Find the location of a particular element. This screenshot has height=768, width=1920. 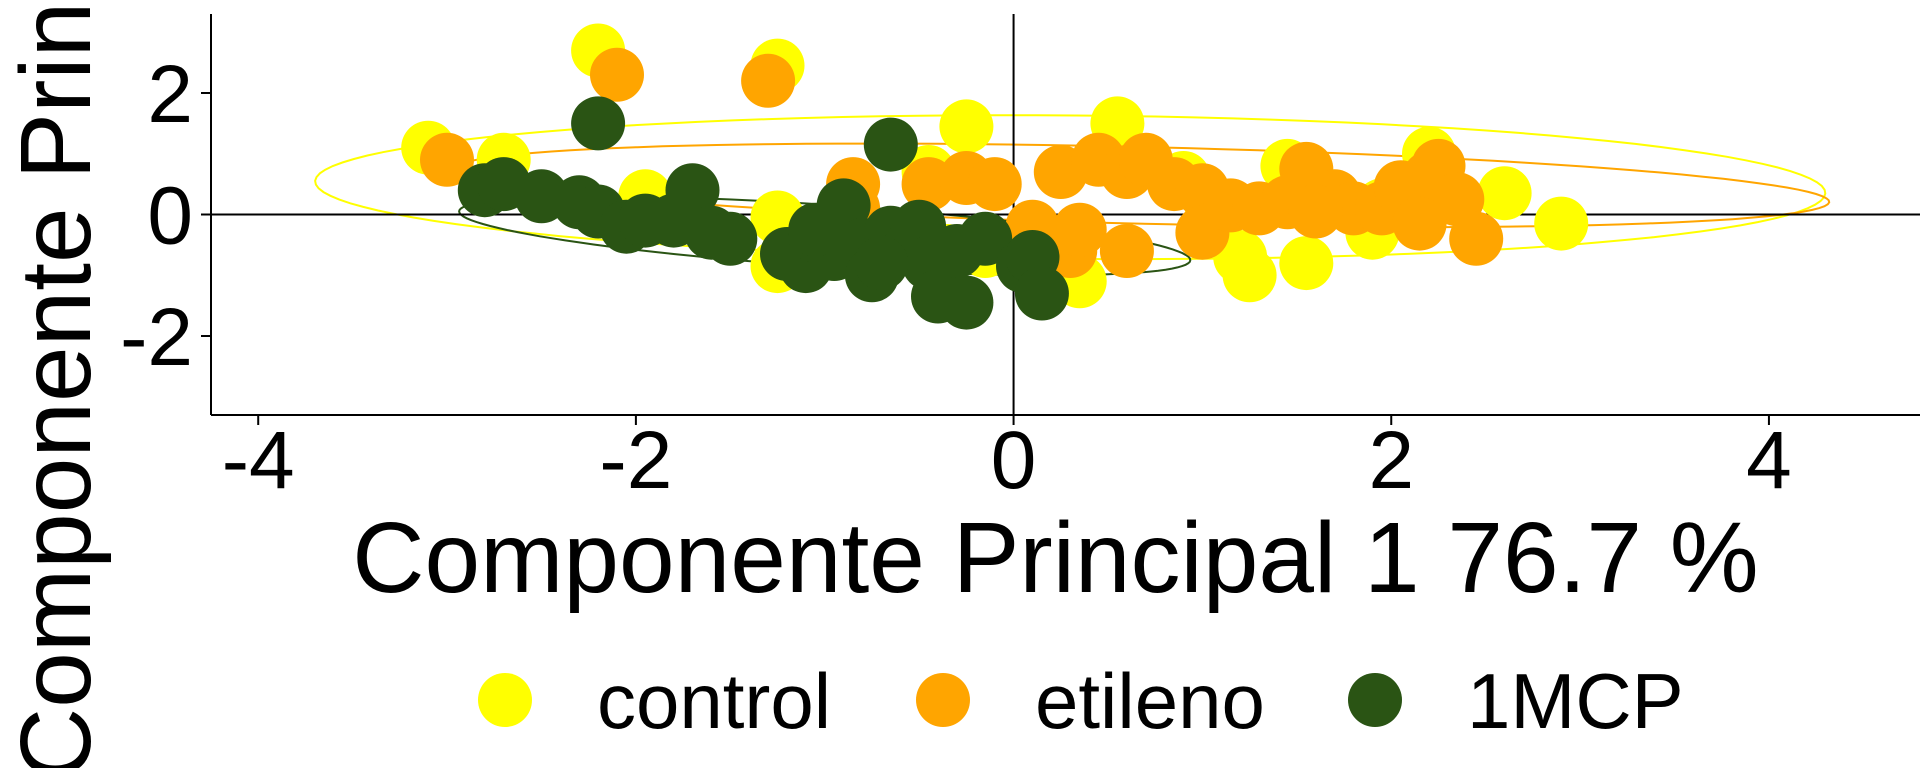

x-tick-label: -2 is located at coordinates (635, 460).